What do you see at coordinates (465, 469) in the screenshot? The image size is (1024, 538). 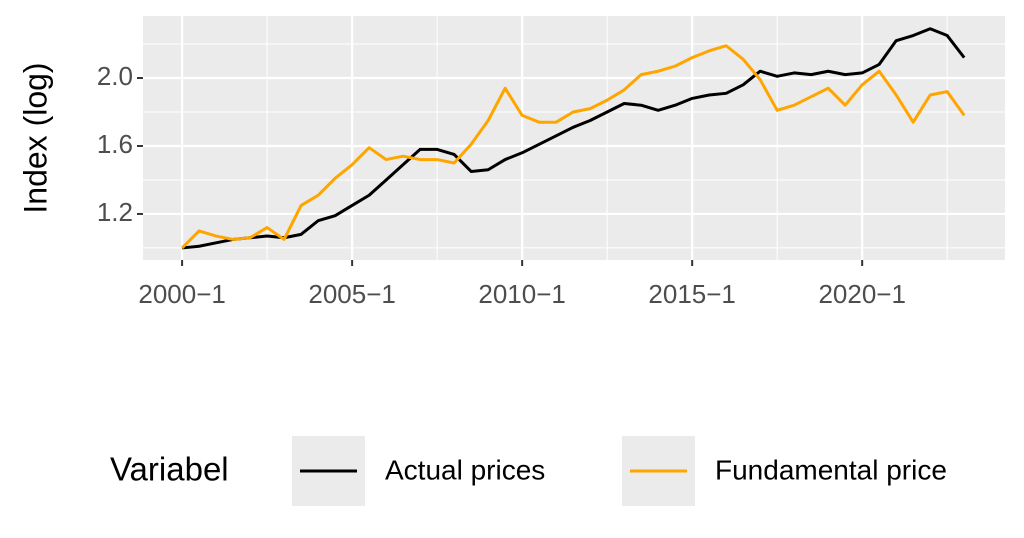 I see `legend-label: Actual prices` at bounding box center [465, 469].